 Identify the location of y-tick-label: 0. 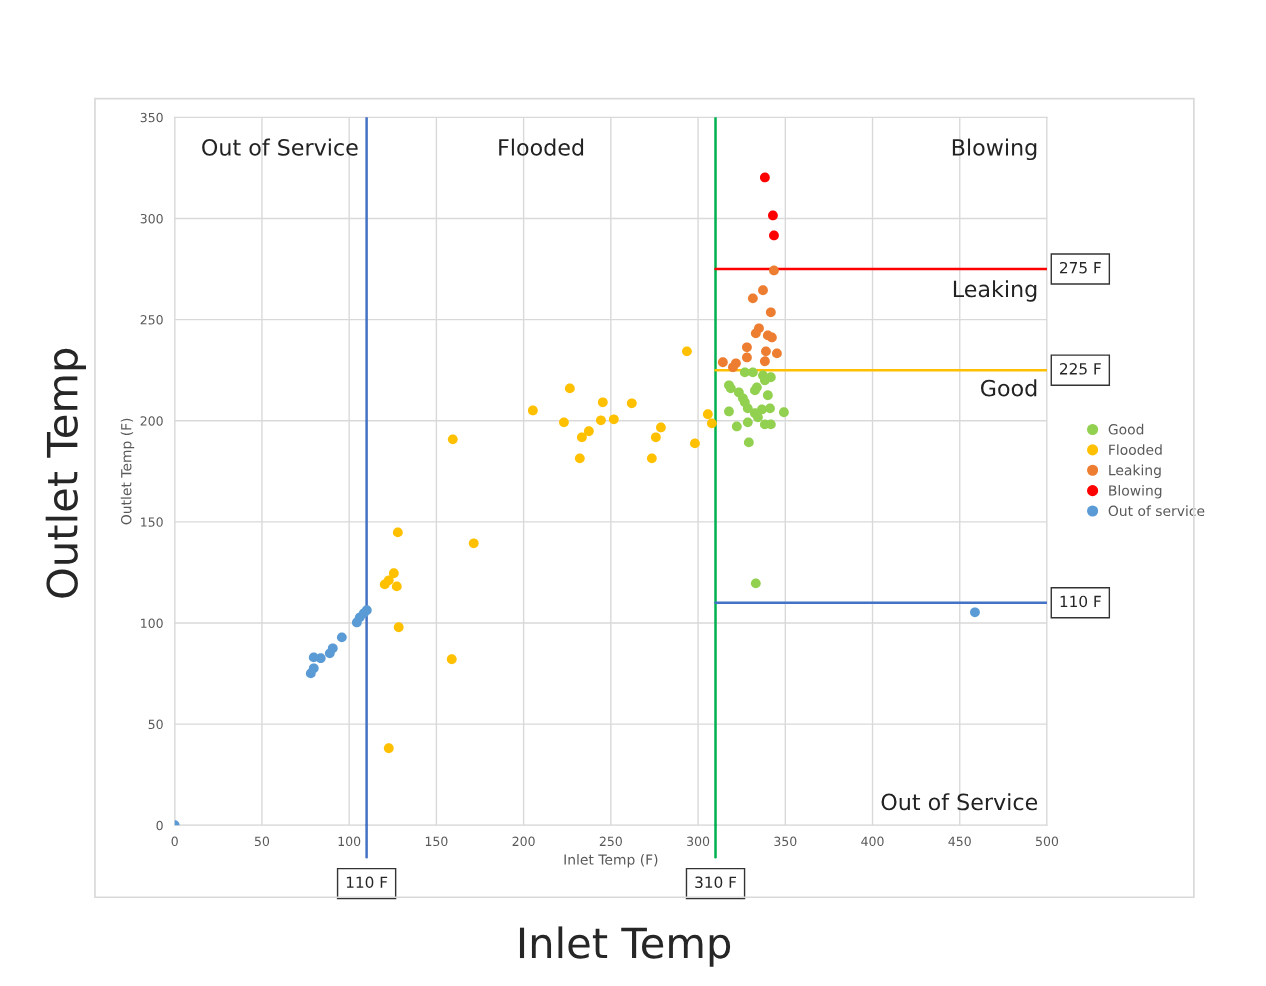
(159, 825).